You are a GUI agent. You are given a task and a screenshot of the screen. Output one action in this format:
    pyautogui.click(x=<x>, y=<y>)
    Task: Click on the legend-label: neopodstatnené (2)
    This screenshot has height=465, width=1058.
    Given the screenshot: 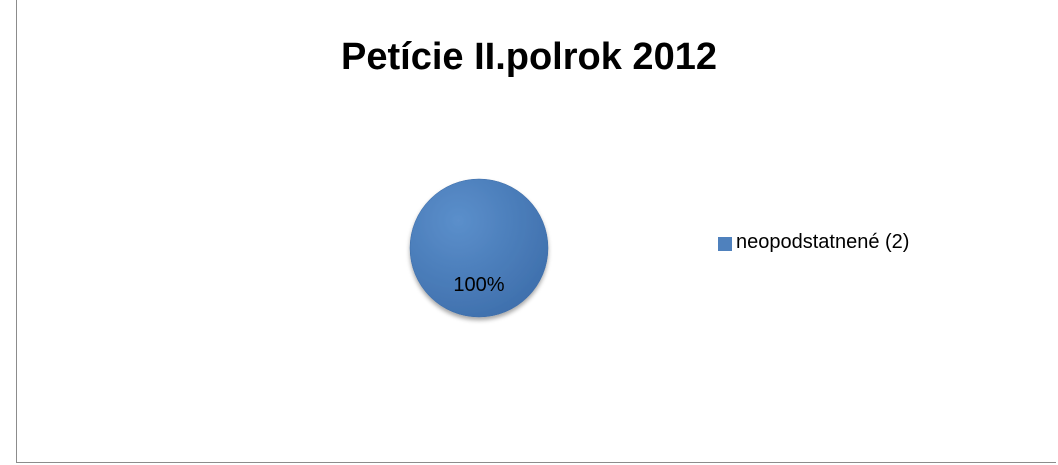 What is the action you would take?
    pyautogui.click(x=823, y=242)
    